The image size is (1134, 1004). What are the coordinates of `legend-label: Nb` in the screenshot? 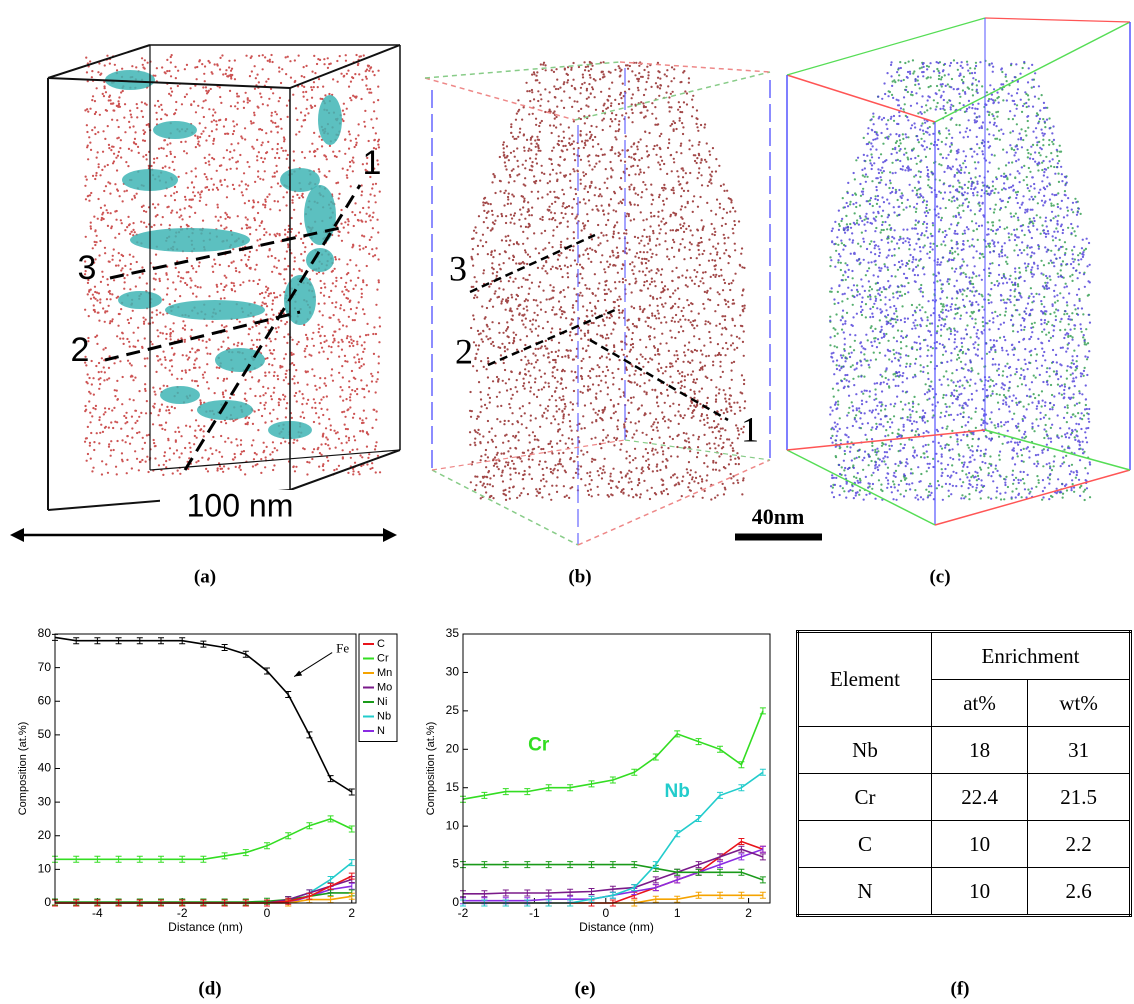 It's located at (384, 716).